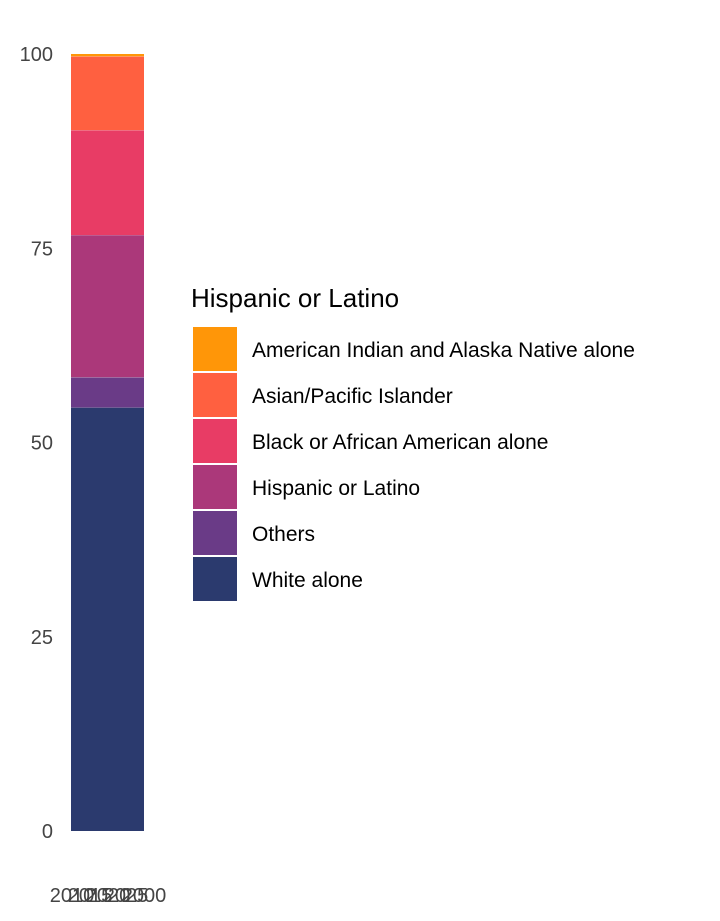 The height and width of the screenshot is (921, 720). Describe the element at coordinates (307, 580) in the screenshot. I see `legend-label: White alone` at that location.